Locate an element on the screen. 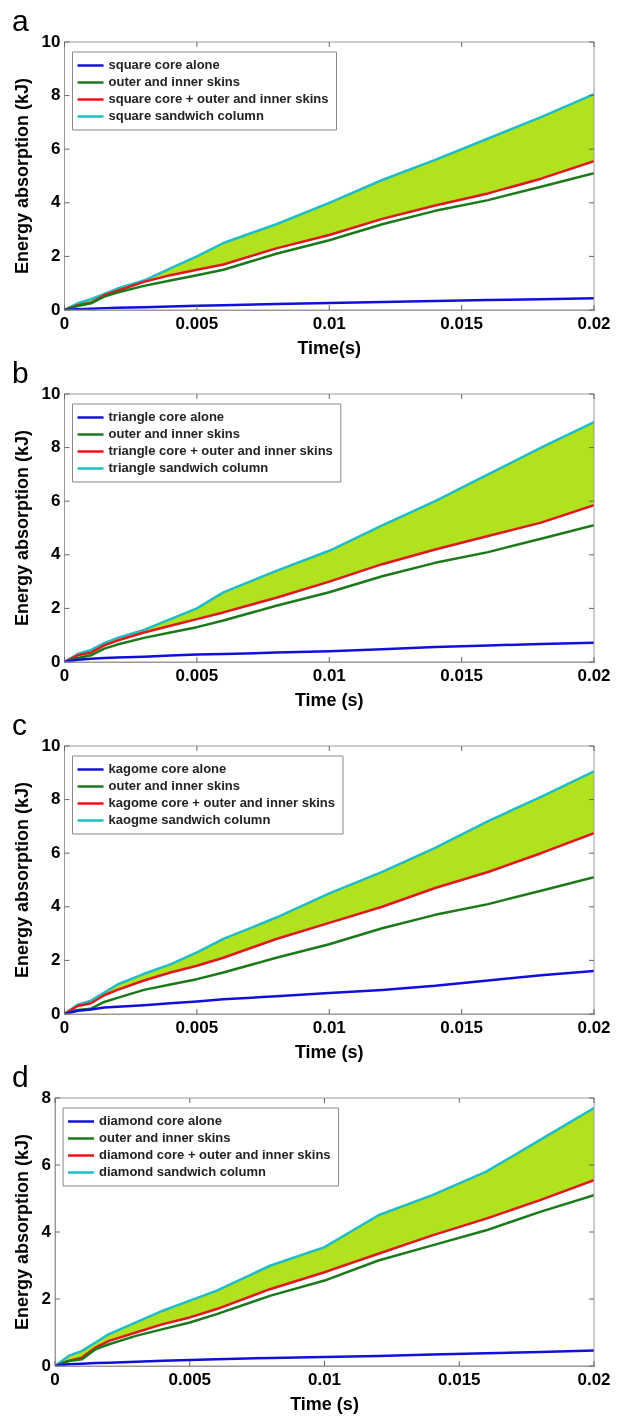 The image size is (624, 1426). chart-title: a is located at coordinates (20, 21).